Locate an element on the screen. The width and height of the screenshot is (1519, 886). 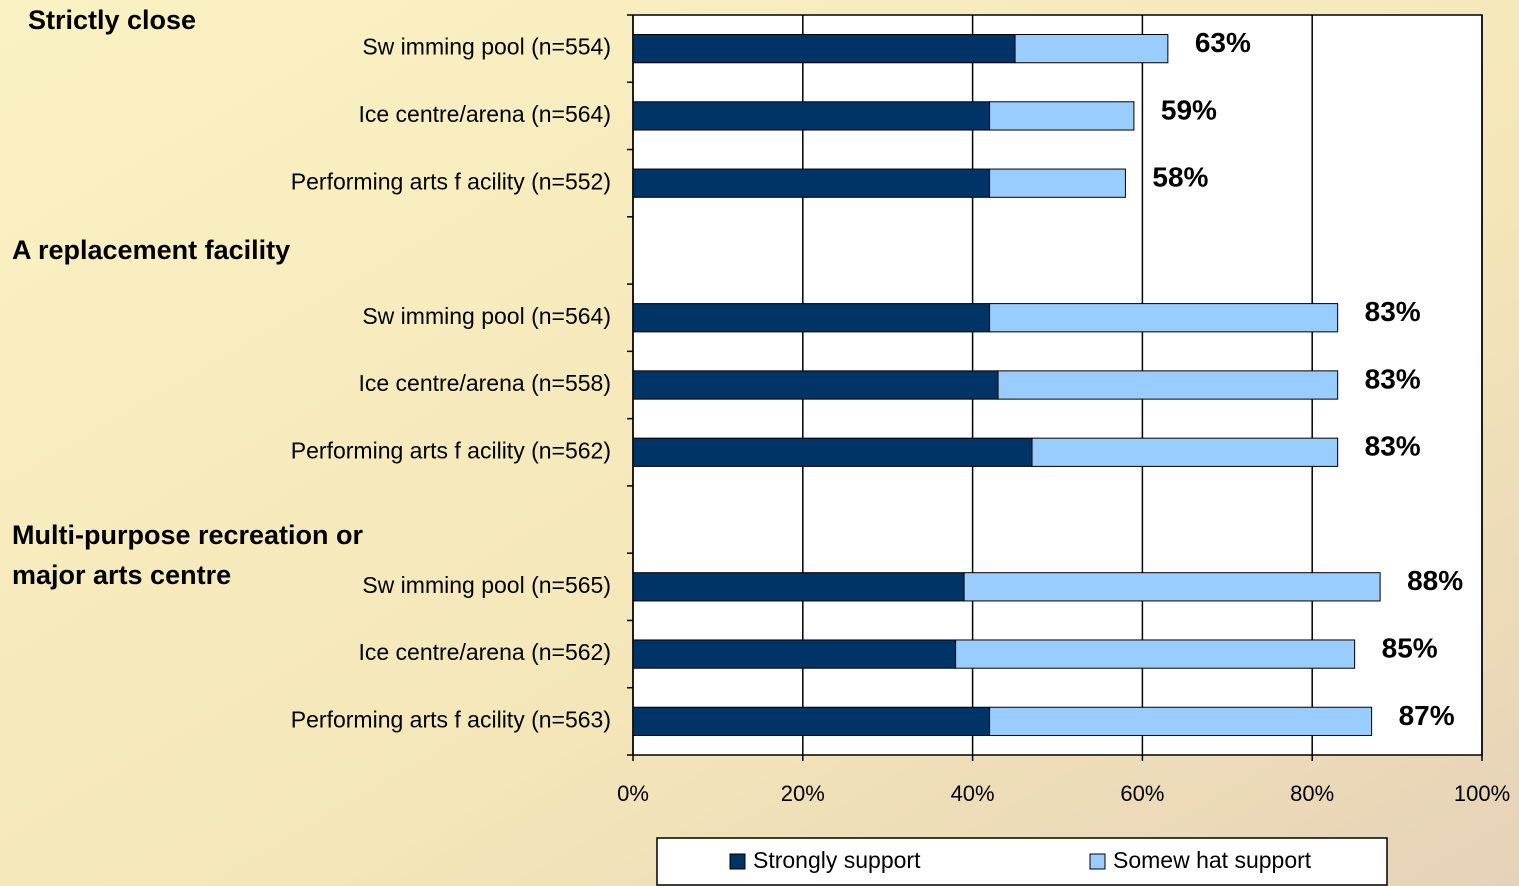
x-tick-label: 40% is located at coordinates (973, 793).